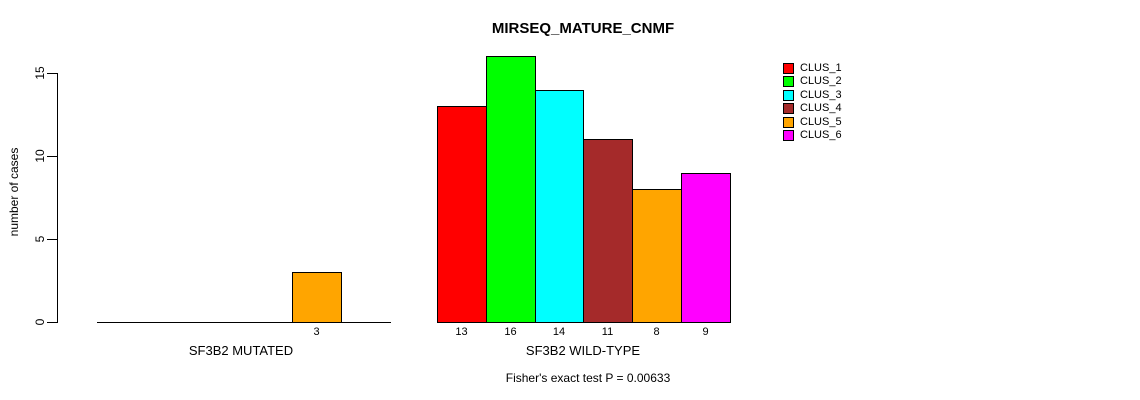 The width and height of the screenshot is (1140, 400). I want to click on zero-bar-clus-3-group1, so click(219, 322).